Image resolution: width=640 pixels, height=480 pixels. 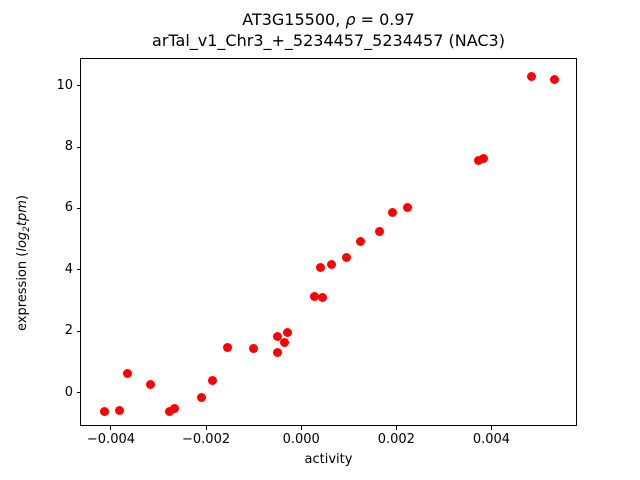 I want to click on y-axis-label: expression (log2tpm), so click(x=23, y=263).